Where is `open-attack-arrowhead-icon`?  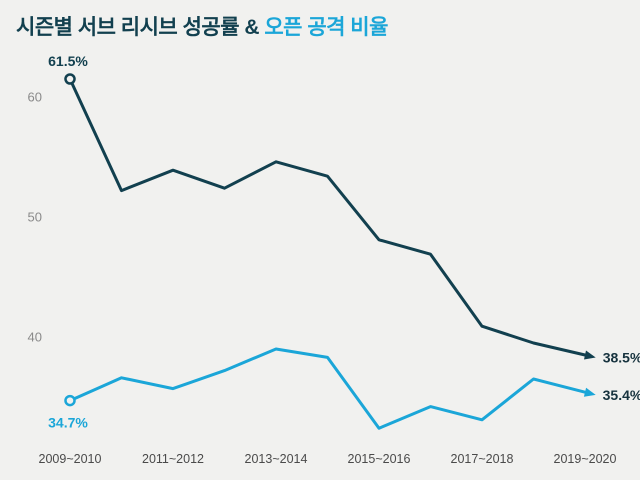
open-attack-arrowhead-icon is located at coordinates (589, 392).